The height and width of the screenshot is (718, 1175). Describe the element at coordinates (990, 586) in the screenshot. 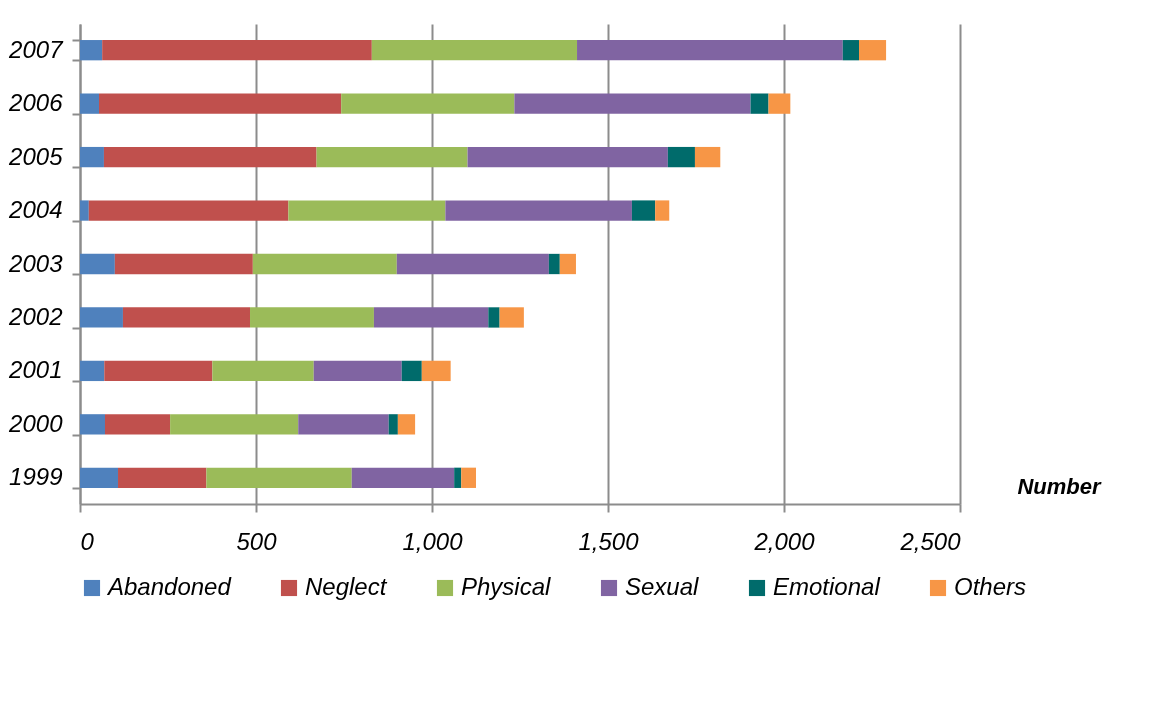

I see `legend-label: Others` at that location.